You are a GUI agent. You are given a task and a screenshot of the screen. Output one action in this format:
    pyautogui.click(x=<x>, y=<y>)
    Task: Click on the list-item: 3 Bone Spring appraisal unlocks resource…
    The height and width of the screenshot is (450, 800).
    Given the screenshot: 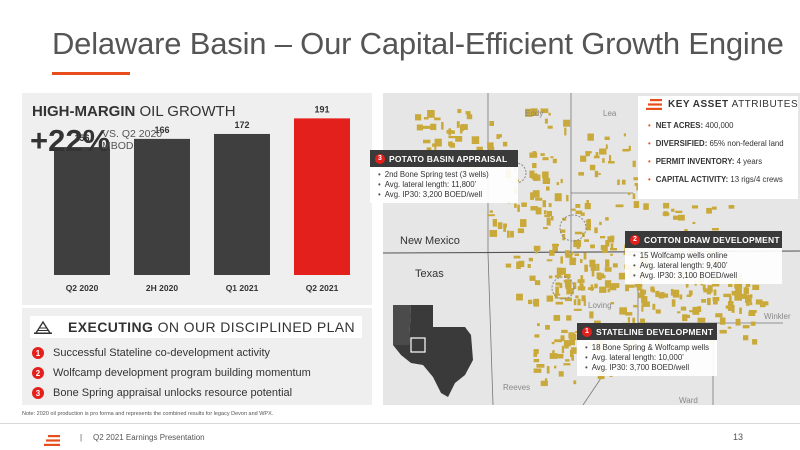 What is the action you would take?
    pyautogui.click(x=199, y=393)
    